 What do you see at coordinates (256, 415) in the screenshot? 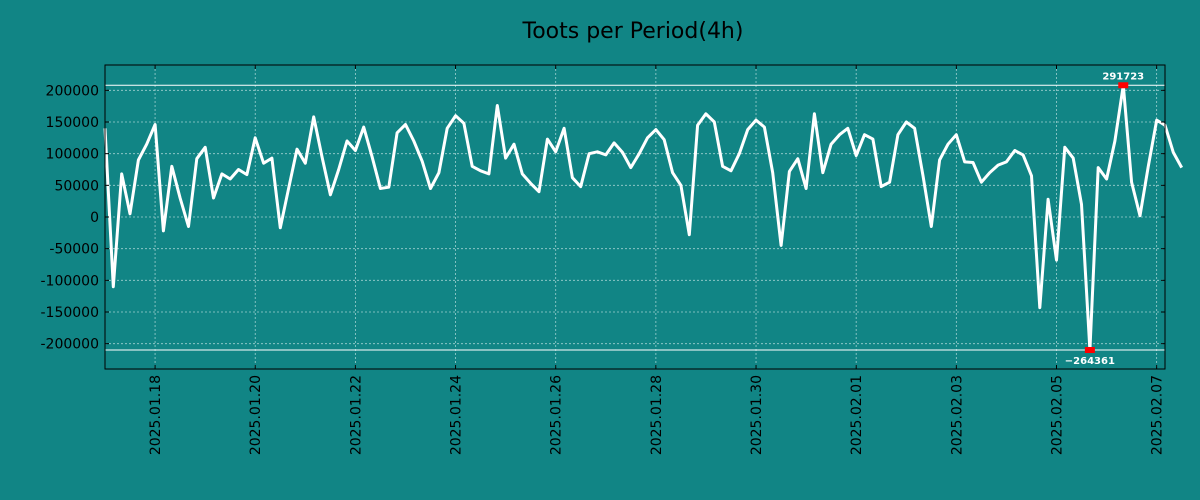
I see `x-tick-label: 2025.01.20` at bounding box center [256, 415].